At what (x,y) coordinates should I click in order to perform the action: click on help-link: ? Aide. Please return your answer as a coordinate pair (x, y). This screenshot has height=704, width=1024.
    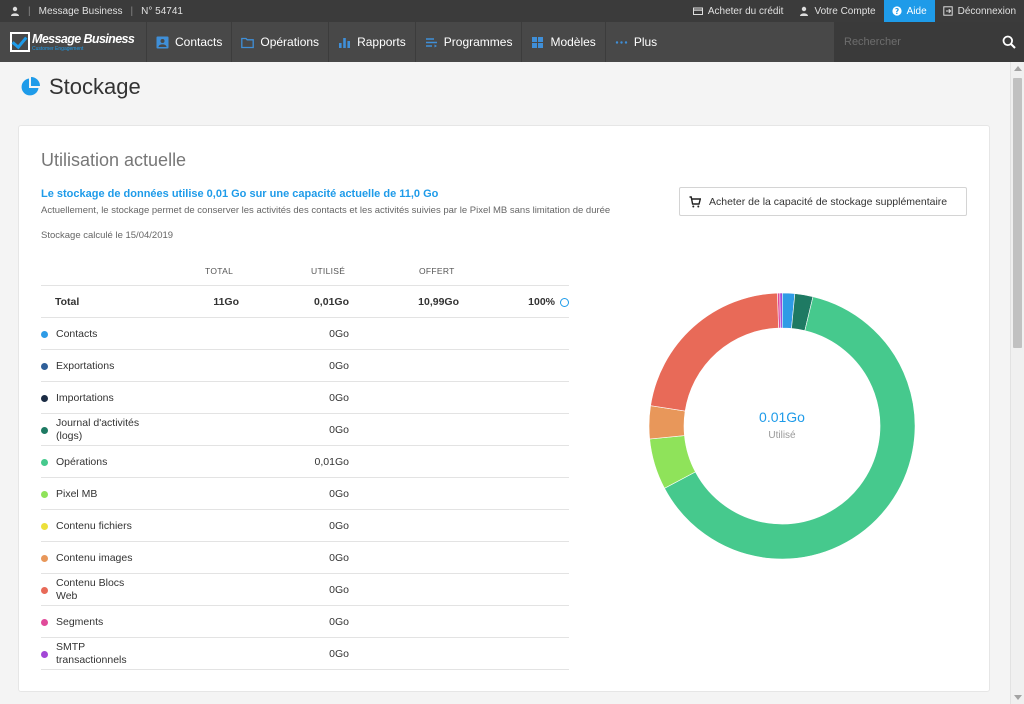
    Looking at the image, I should click on (909, 11).